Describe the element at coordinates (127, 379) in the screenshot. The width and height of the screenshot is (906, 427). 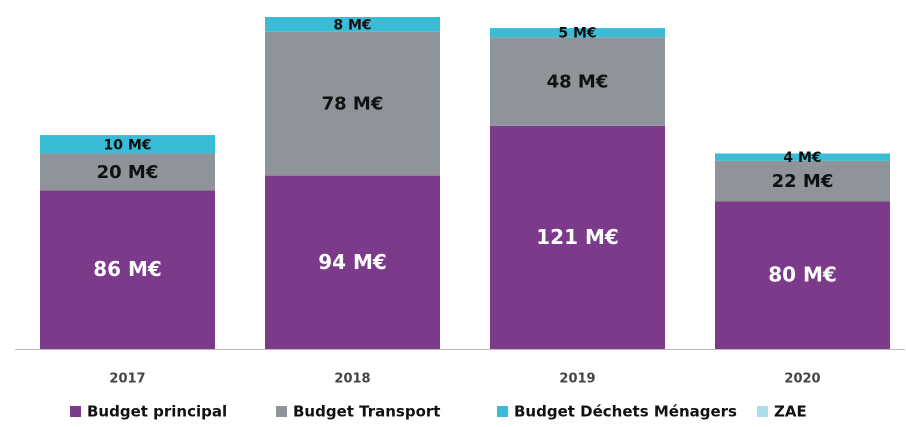
I see `x-tick-label: 2017` at that location.